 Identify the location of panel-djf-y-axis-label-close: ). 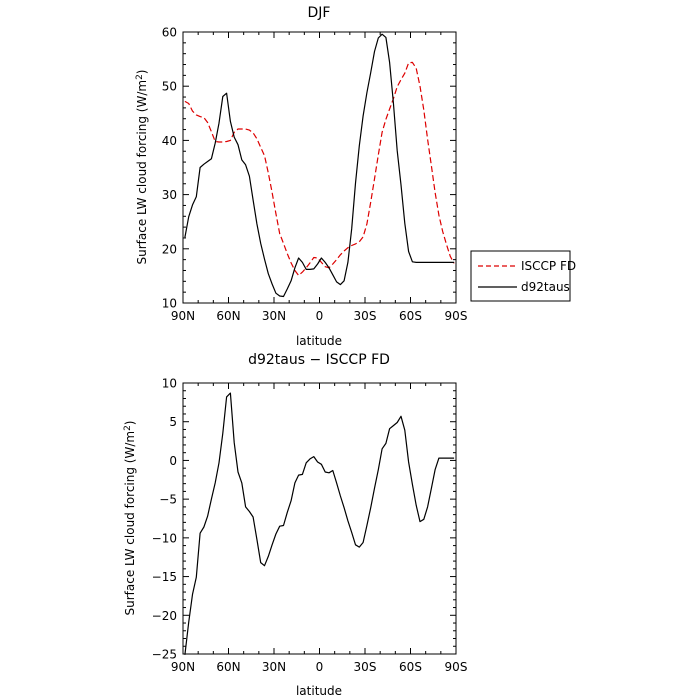
(142, 71).